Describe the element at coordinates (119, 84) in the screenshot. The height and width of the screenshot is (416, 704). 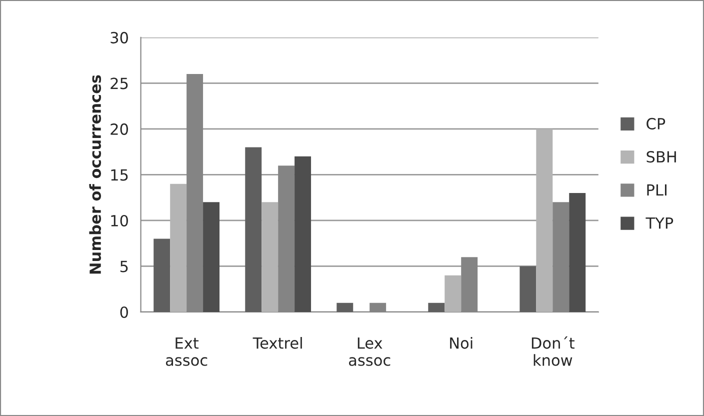
I see `y-tick-label: 25` at that location.